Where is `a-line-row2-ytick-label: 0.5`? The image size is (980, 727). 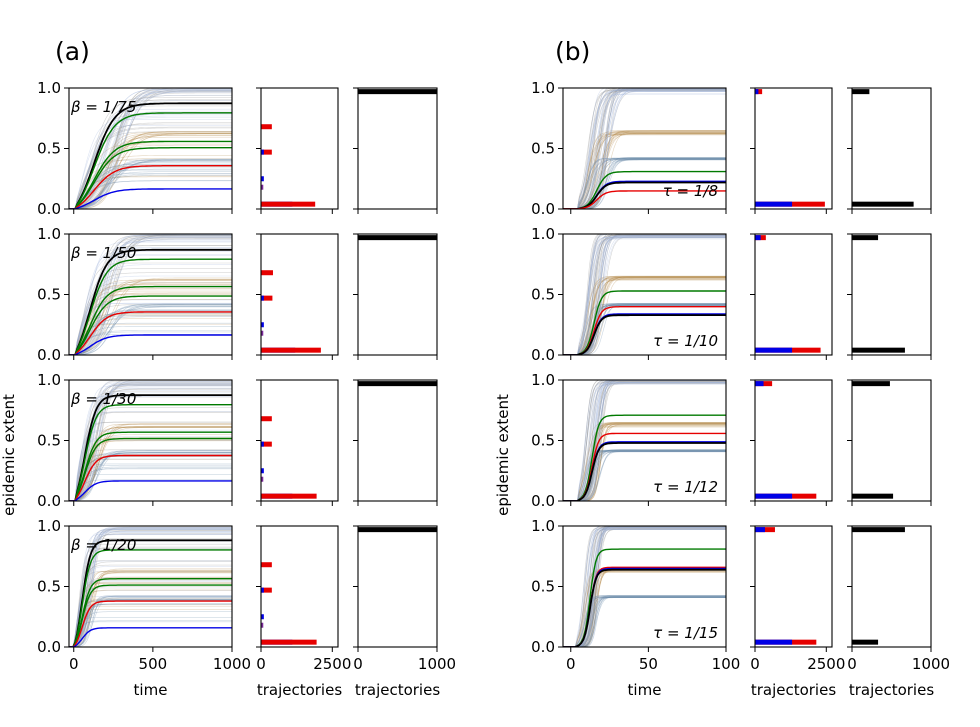 a-line-row2-ytick-label: 0.5 is located at coordinates (49, 441).